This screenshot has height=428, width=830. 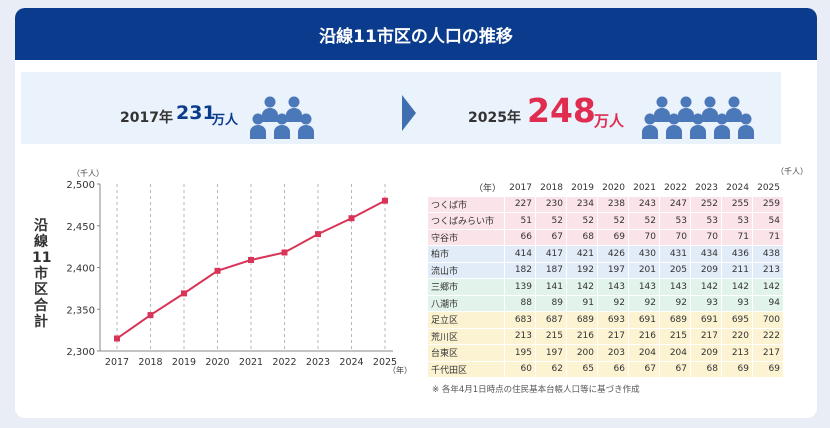 I want to click on table-row: 荒川区 213 215 216 217 216 215 217 220 222, so click(x=606, y=336).